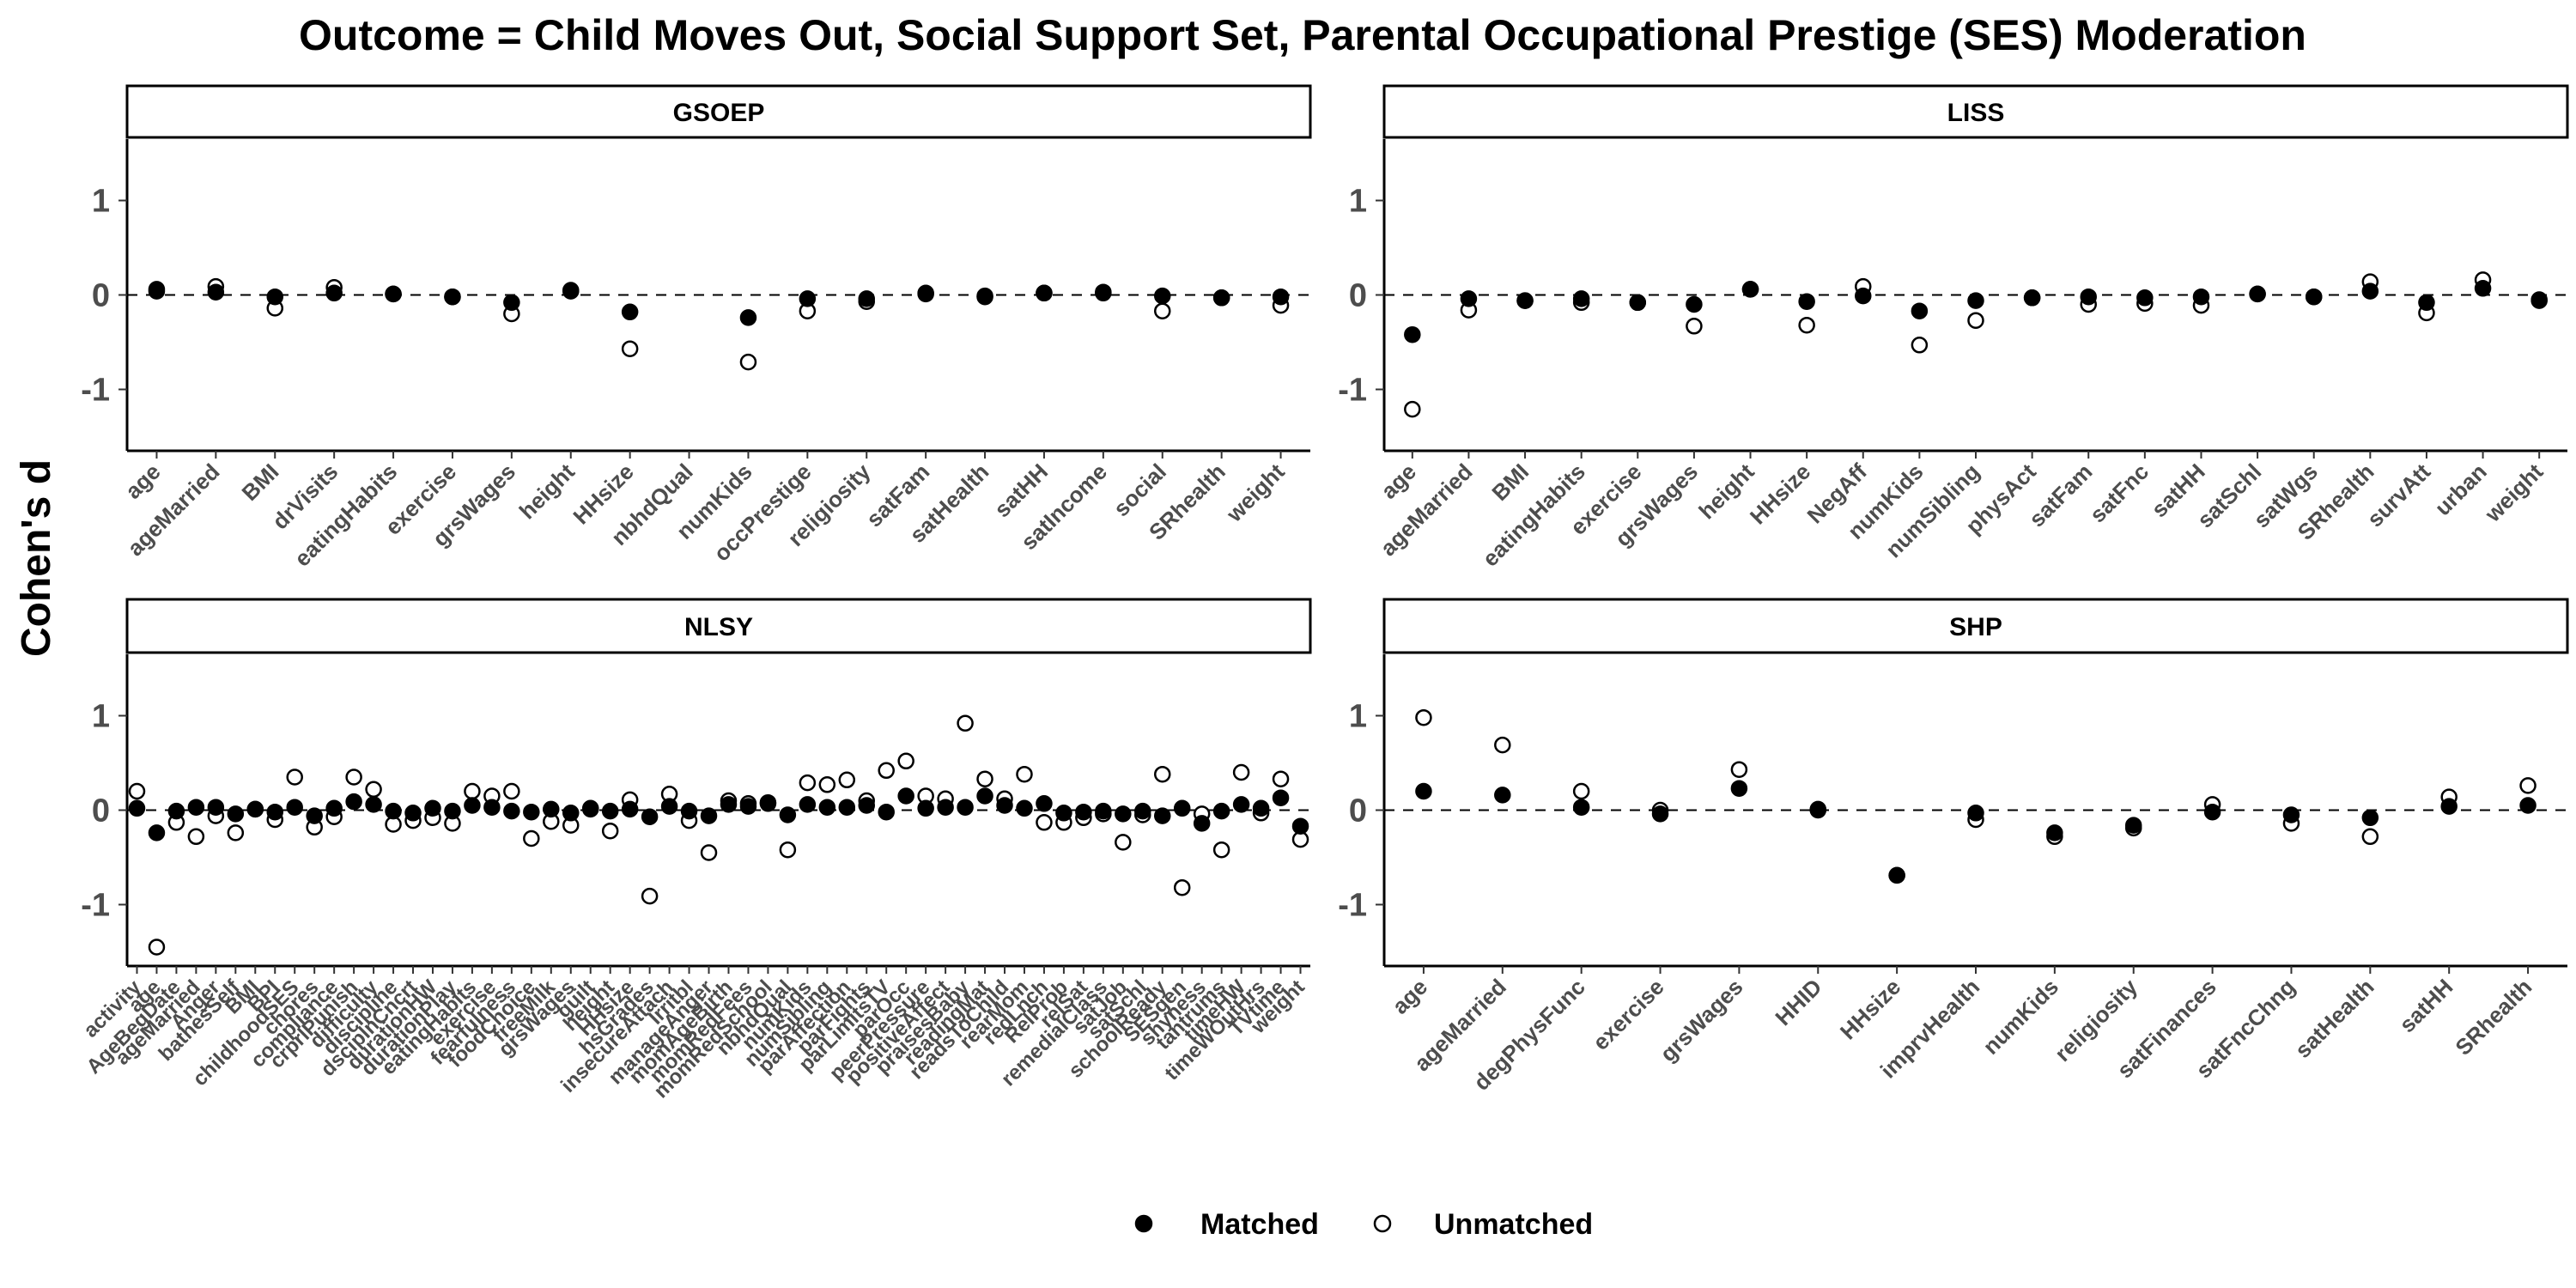 Image resolution: width=2576 pixels, height=1288 pixels. I want to click on x-tick-label: satFam, so click(2061, 496).